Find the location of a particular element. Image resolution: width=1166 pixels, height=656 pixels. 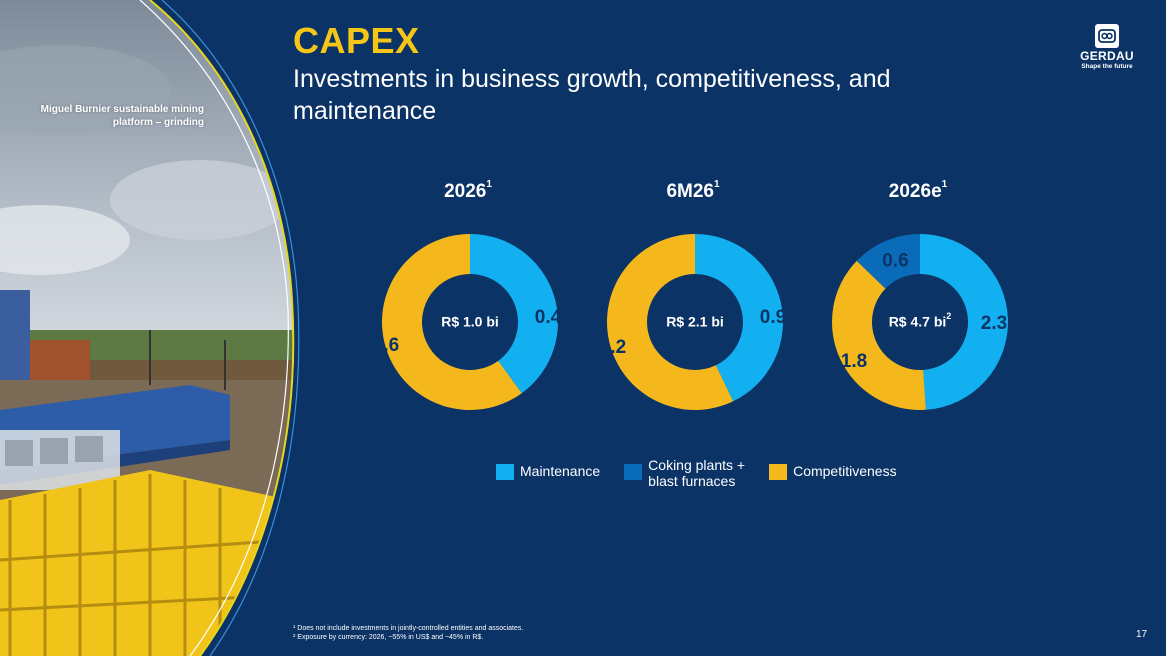

gerdau-logo: GERDAU Shape the future is located at coordinates (1107, 47).